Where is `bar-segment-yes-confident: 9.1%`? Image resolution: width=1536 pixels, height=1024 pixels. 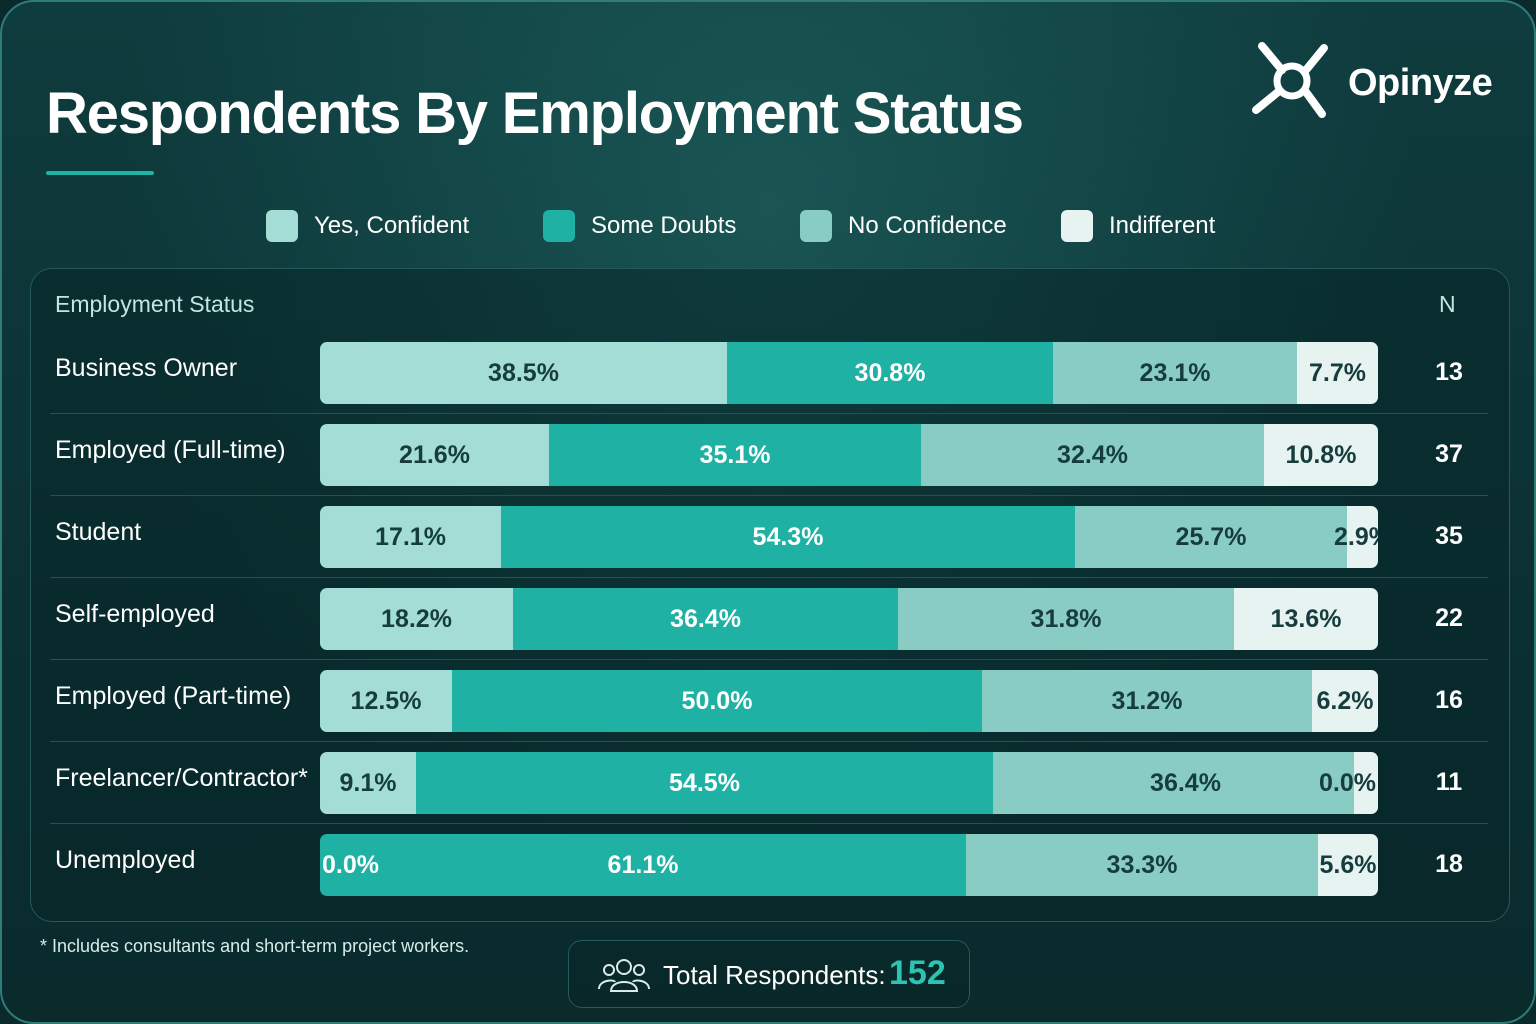 bar-segment-yes-confident: 9.1% is located at coordinates (368, 783).